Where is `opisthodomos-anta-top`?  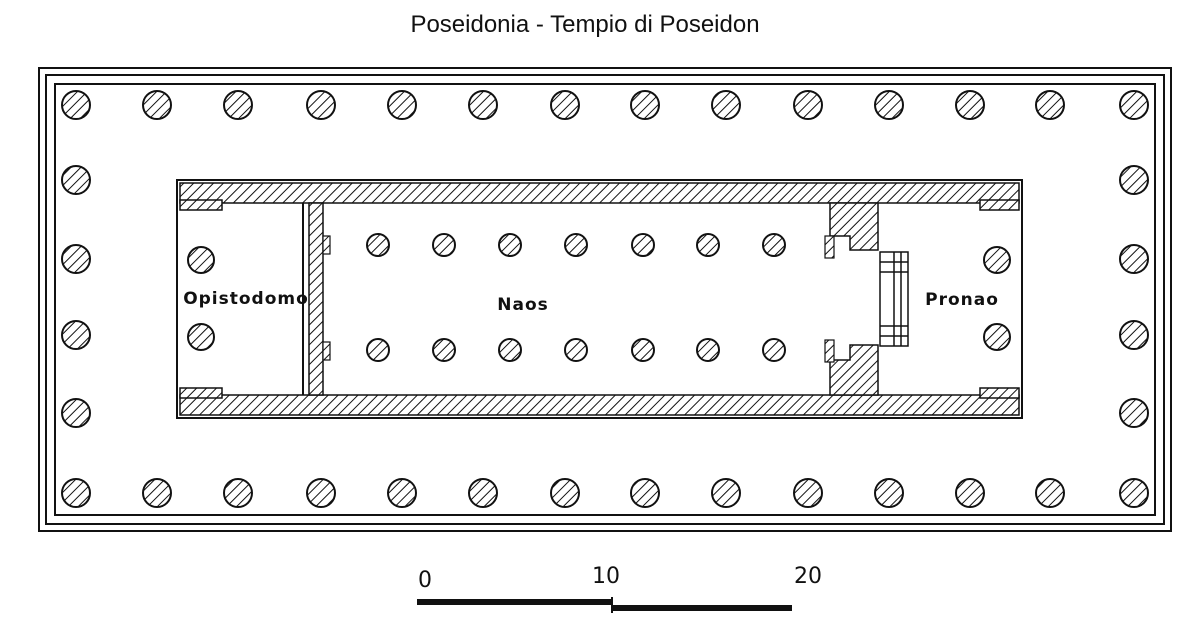
opisthodomos-anta-top is located at coordinates (201, 205).